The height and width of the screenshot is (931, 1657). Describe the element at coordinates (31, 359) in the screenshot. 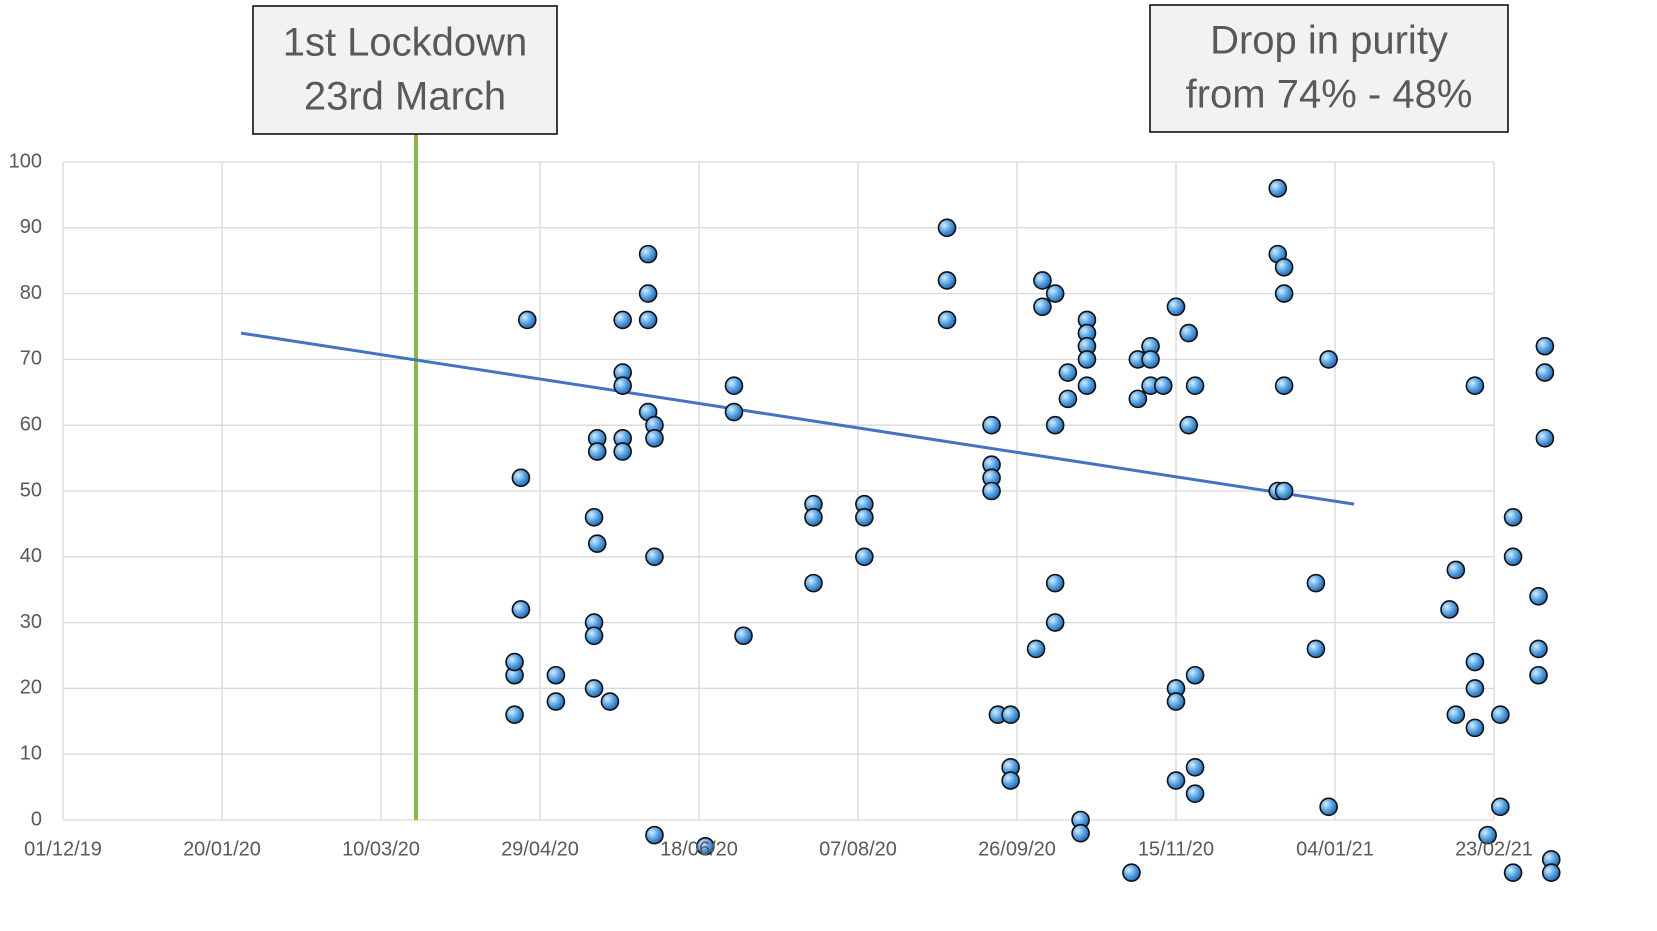

I see `y-tick-label: 70` at that location.